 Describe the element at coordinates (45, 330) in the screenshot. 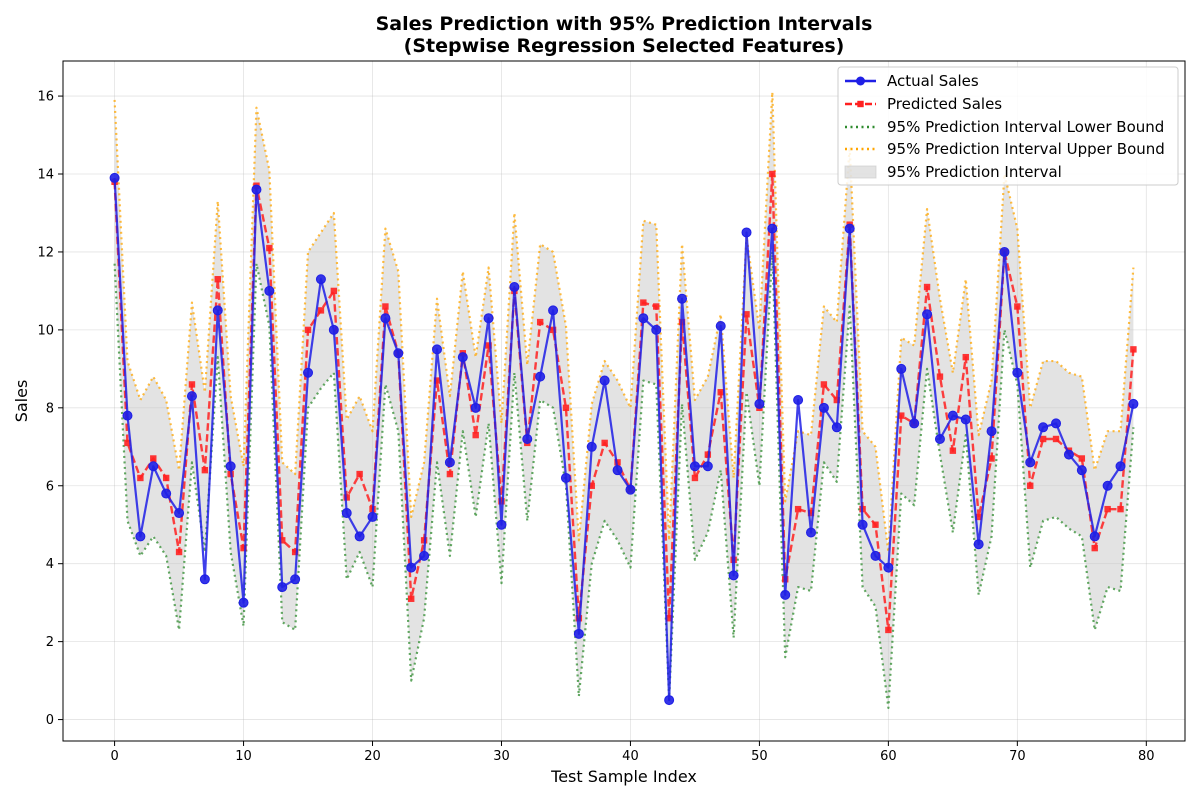

I see `y-tick-label: 10` at that location.